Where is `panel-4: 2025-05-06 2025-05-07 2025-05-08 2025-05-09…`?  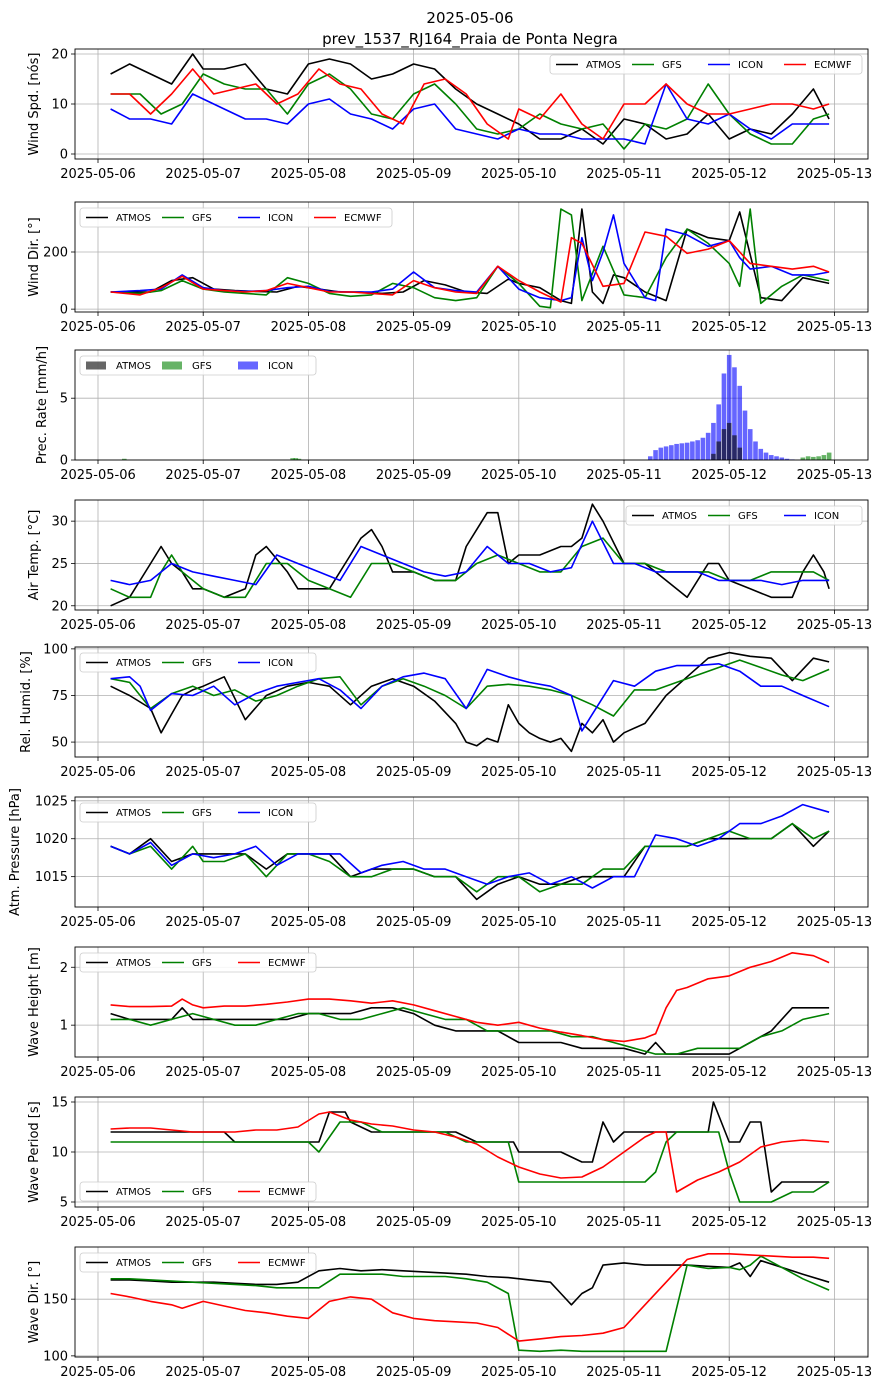 panel-4: 2025-05-06 2025-05-07 2025-05-08 2025-05-09… is located at coordinates (449, 566).